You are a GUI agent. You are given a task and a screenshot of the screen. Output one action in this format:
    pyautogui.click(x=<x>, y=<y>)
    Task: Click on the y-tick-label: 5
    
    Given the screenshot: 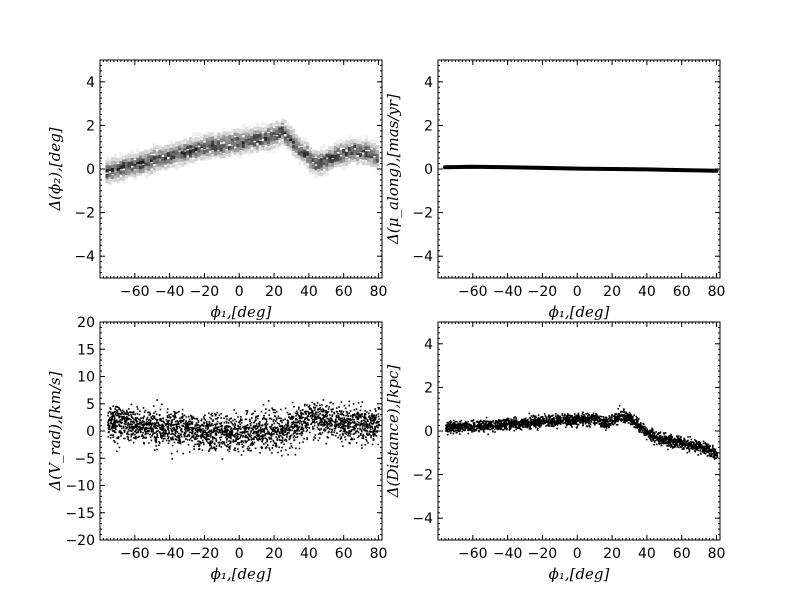 What is the action you would take?
    pyautogui.click(x=90, y=405)
    